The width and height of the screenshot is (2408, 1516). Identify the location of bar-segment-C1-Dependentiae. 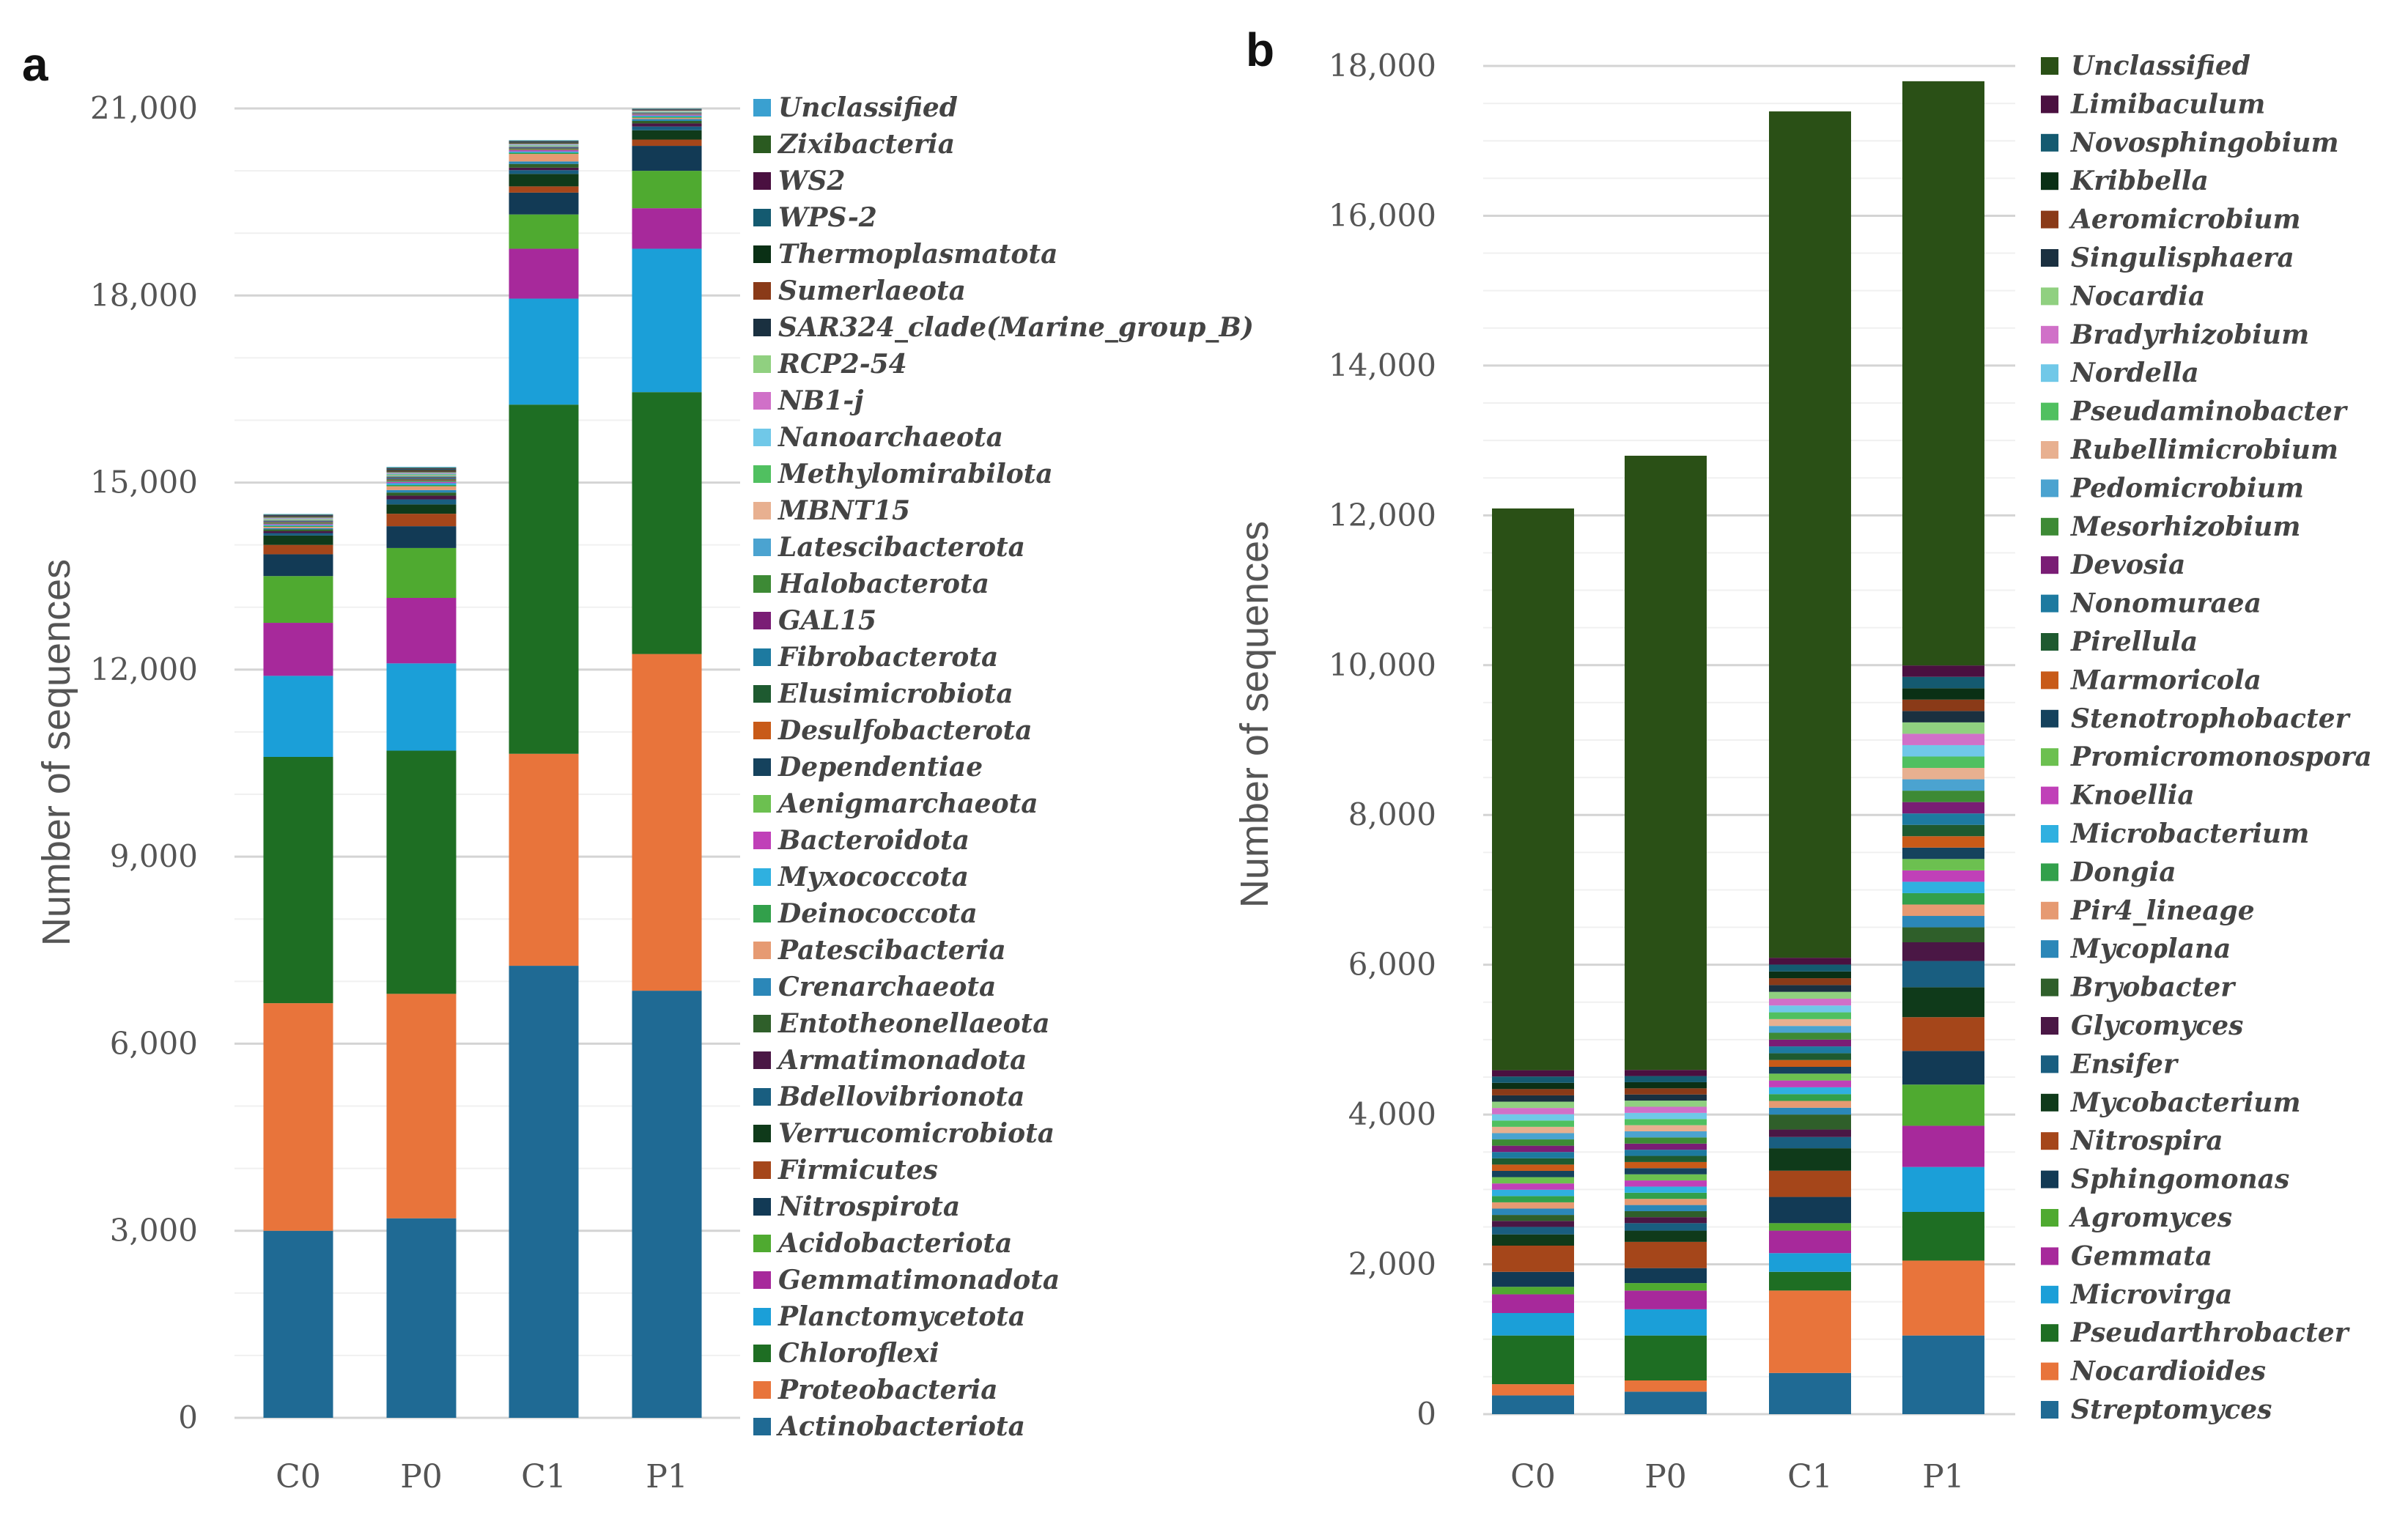
(544, 149).